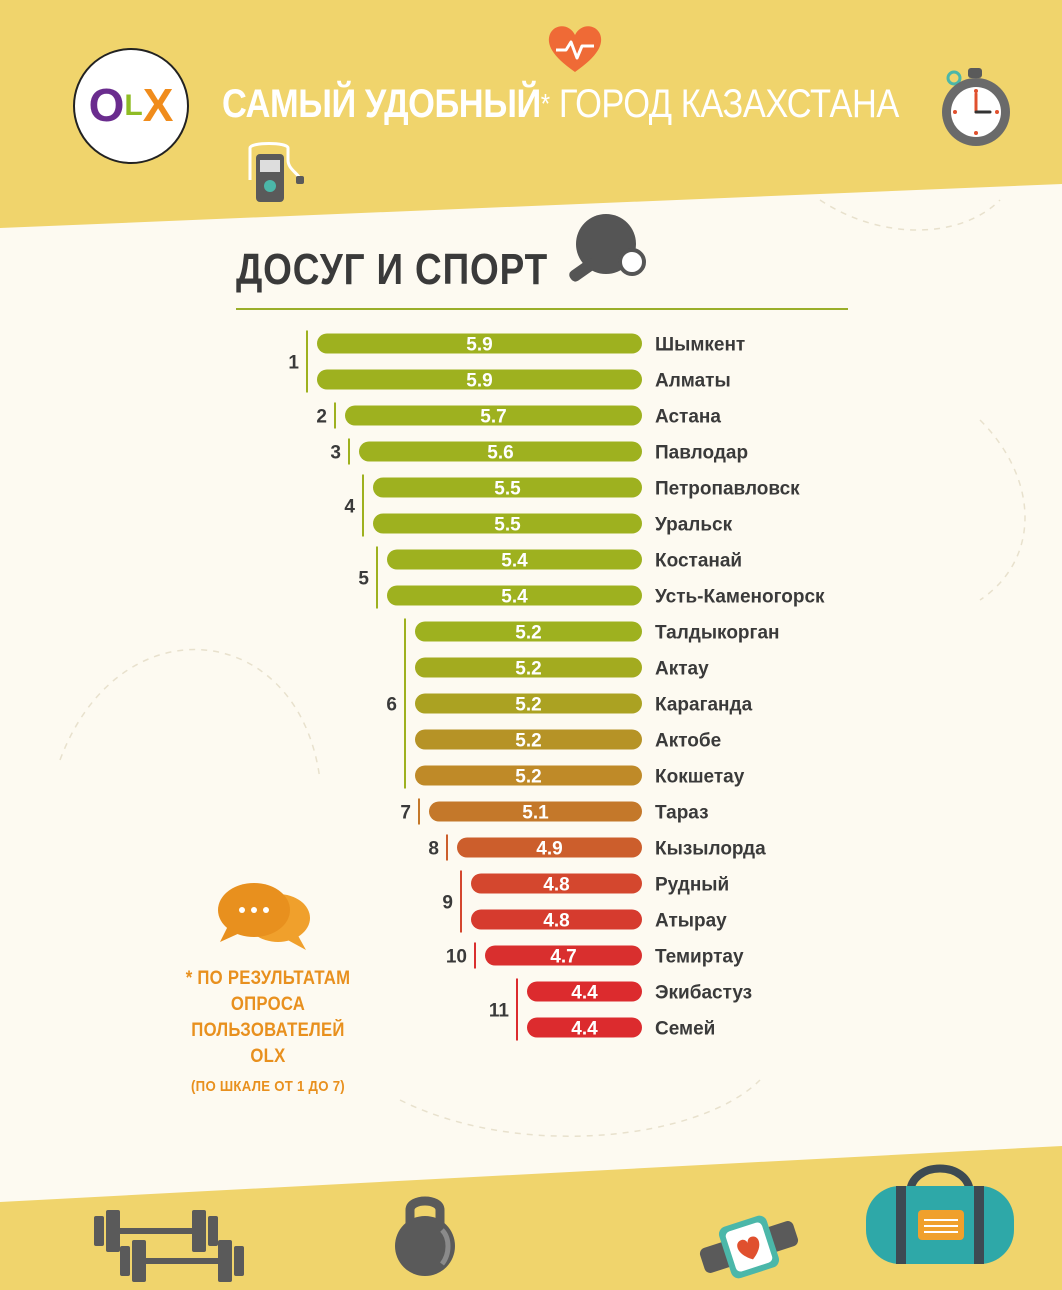  I want to click on city-label: Уральск, so click(694, 525).